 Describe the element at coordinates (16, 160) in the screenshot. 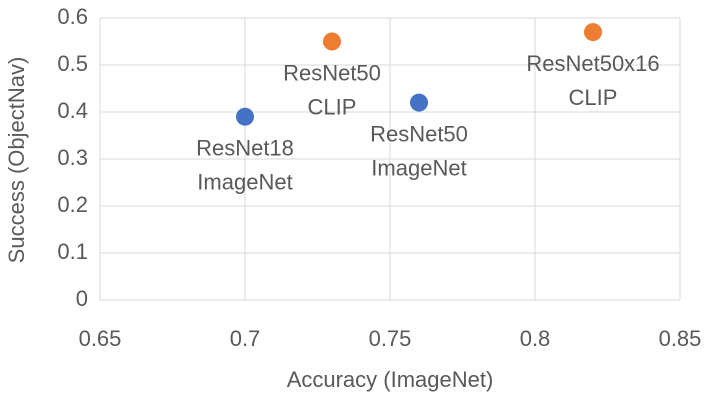

I see `y-axis-label: Success (ObjectNav)` at that location.